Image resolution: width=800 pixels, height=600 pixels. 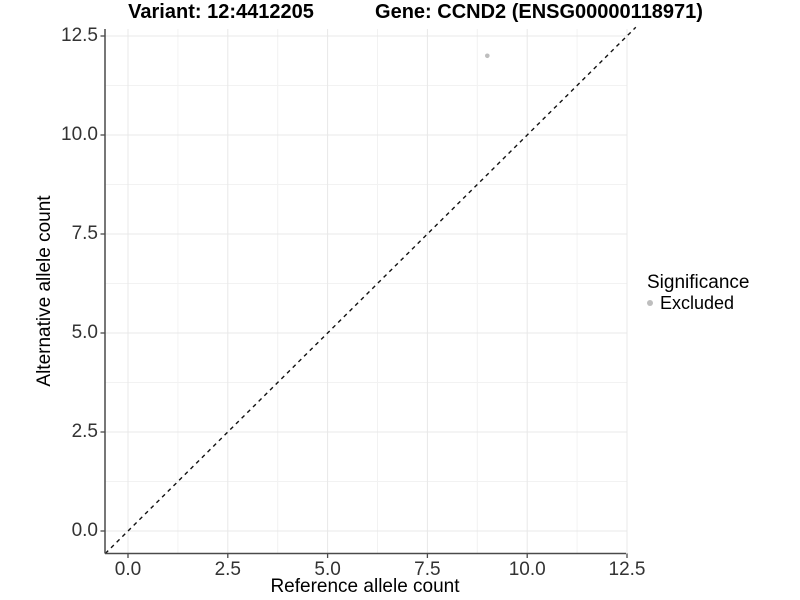 I want to click on legend-item-excluded: Excluded, so click(x=698, y=303).